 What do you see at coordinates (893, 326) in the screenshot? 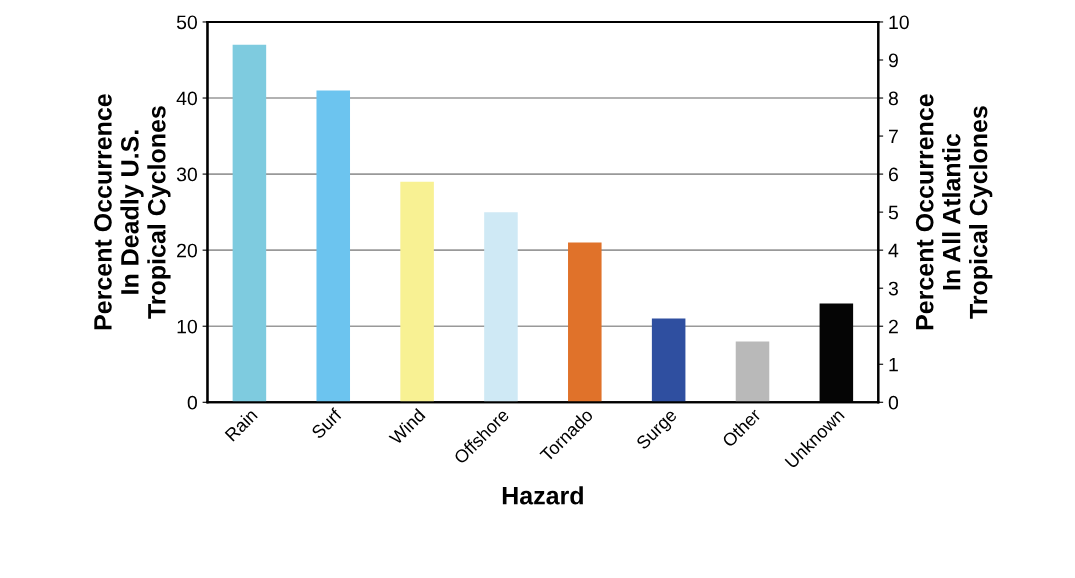
I see `y2-tick-label: 2` at bounding box center [893, 326].